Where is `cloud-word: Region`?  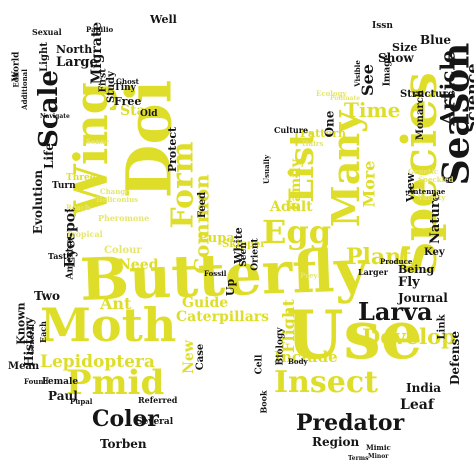 cloud-word: Region is located at coordinates (336, 442).